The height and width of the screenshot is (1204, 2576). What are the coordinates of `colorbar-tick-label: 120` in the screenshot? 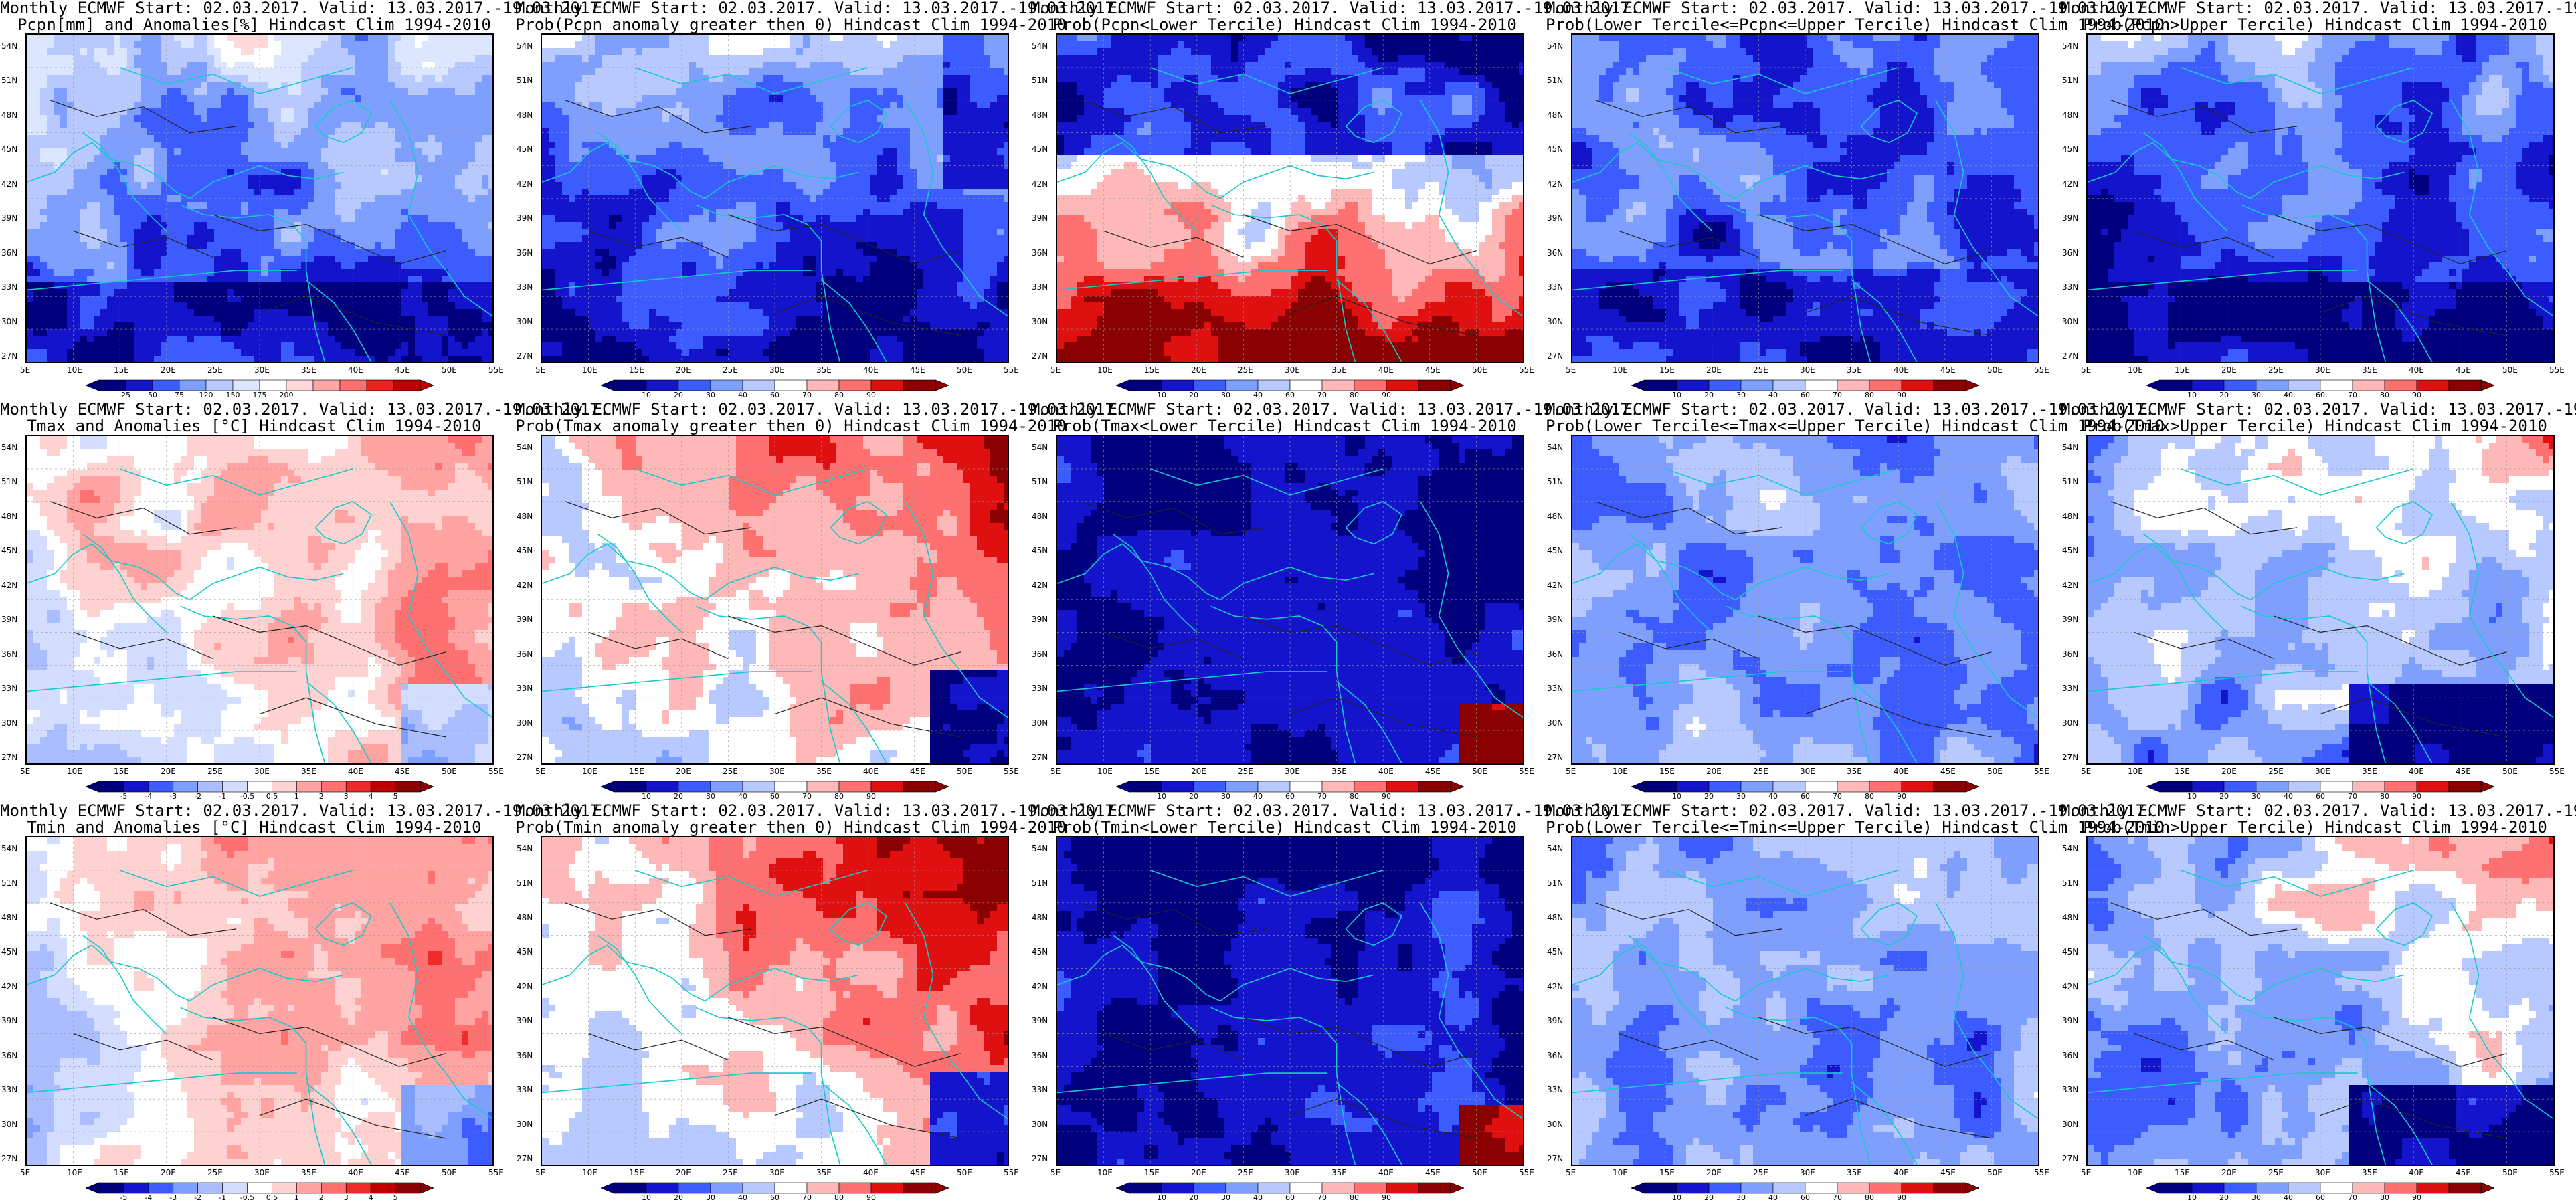 It's located at (206, 395).